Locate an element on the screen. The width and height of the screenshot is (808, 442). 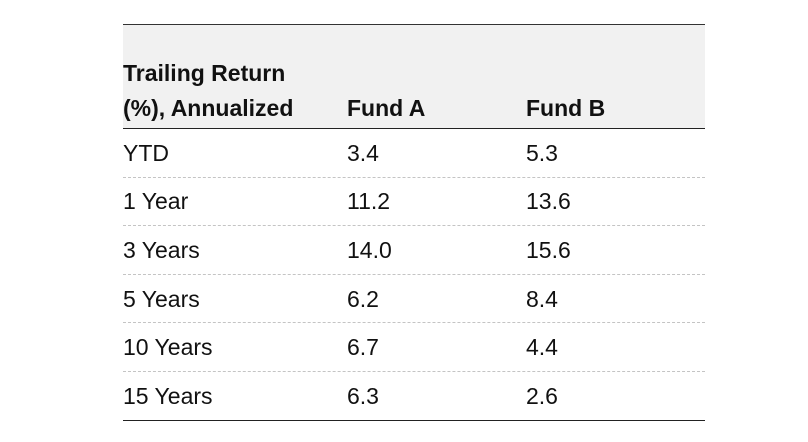
row-fund-b: 2.6 is located at coordinates (542, 395).